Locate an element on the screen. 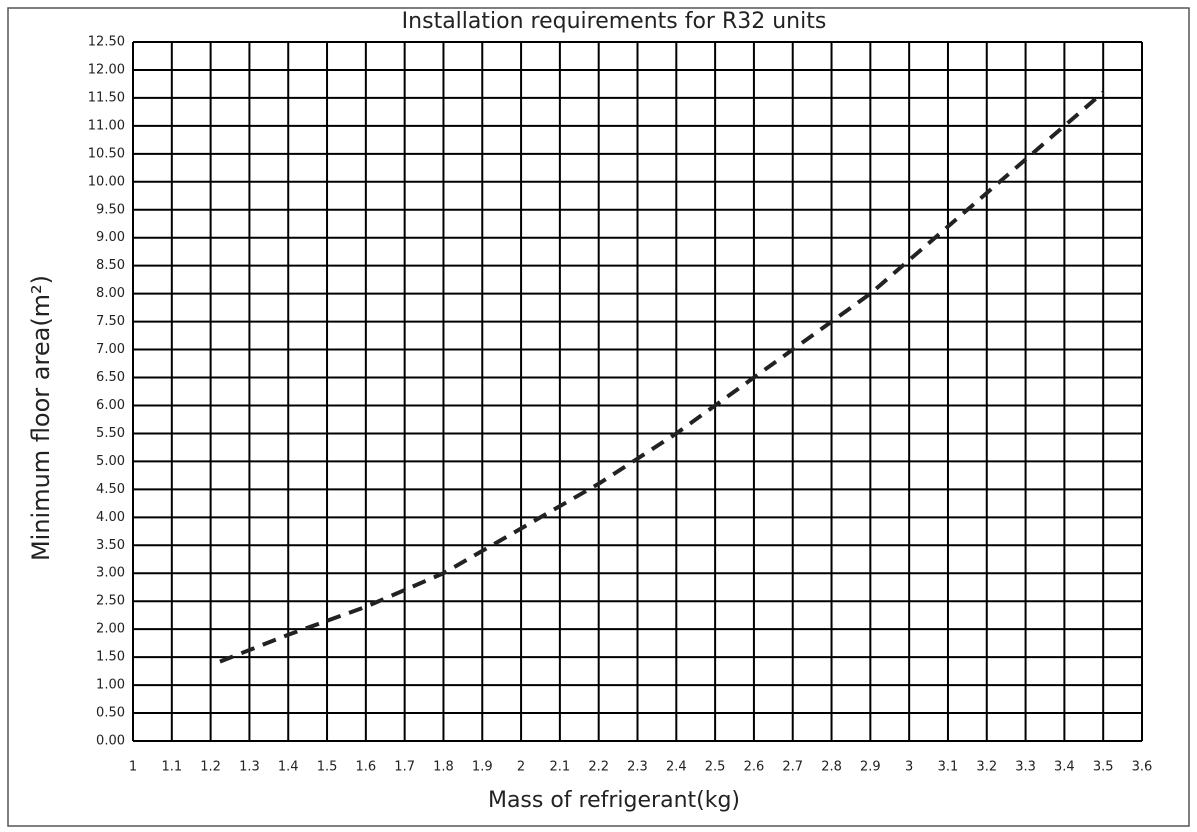  x-tick-label: 2.3 is located at coordinates (637, 767).